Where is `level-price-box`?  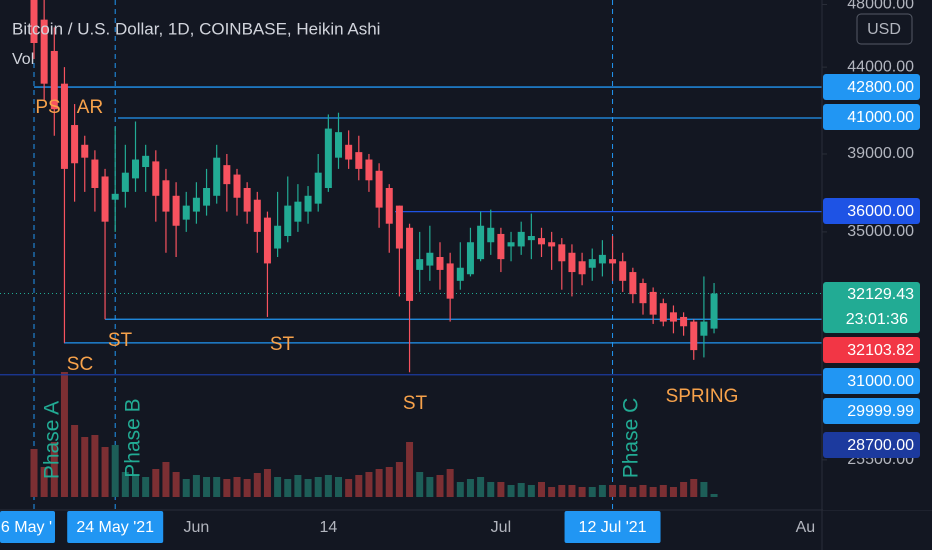 level-price-box is located at coordinates (871, 211).